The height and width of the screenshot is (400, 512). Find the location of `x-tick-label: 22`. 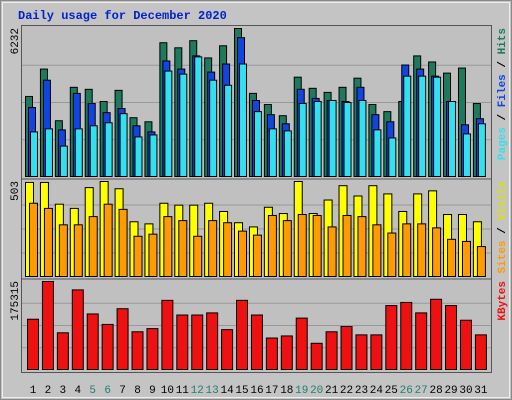

x-tick-label: 22 is located at coordinates (346, 391).